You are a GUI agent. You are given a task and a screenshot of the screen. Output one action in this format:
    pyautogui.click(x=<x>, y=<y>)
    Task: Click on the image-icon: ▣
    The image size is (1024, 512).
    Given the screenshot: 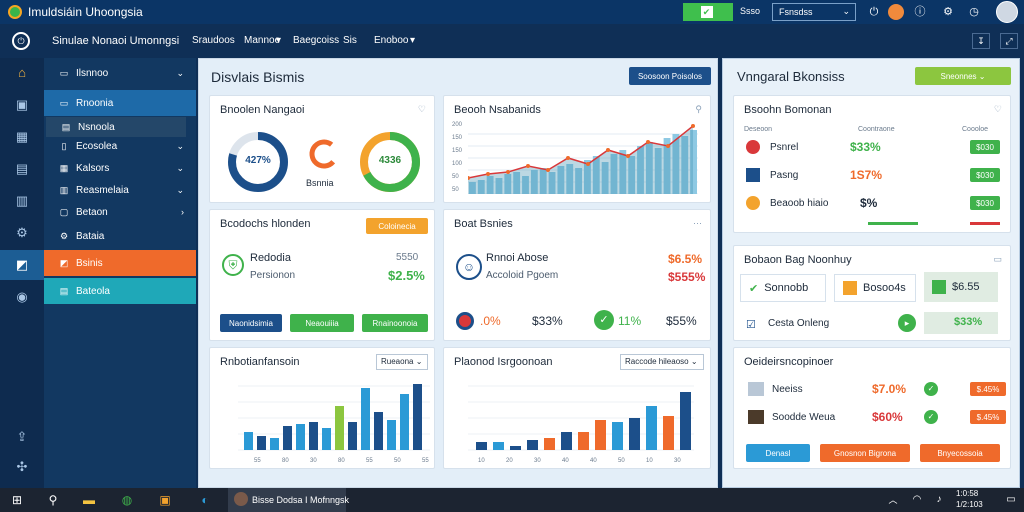 What is the action you would take?
    pyautogui.click(x=22, y=104)
    